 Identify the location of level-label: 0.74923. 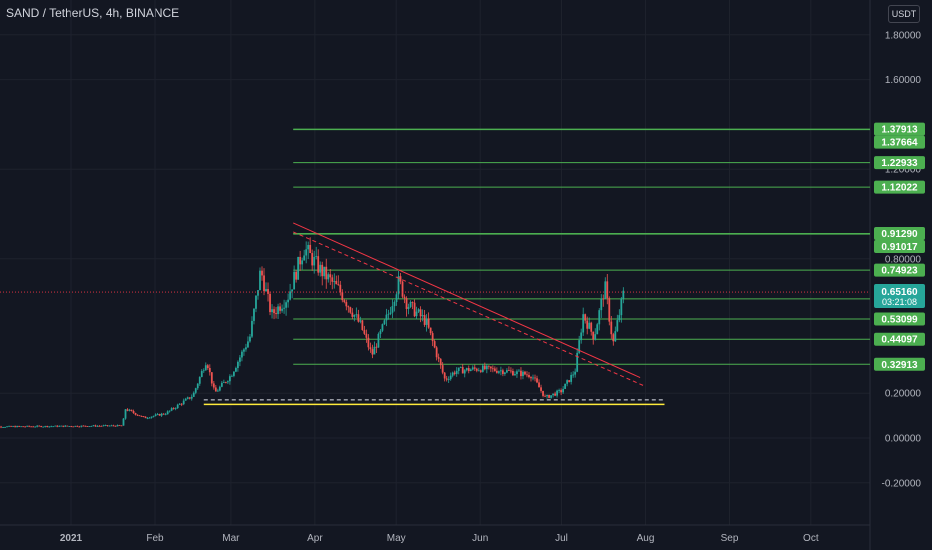
(899, 271).